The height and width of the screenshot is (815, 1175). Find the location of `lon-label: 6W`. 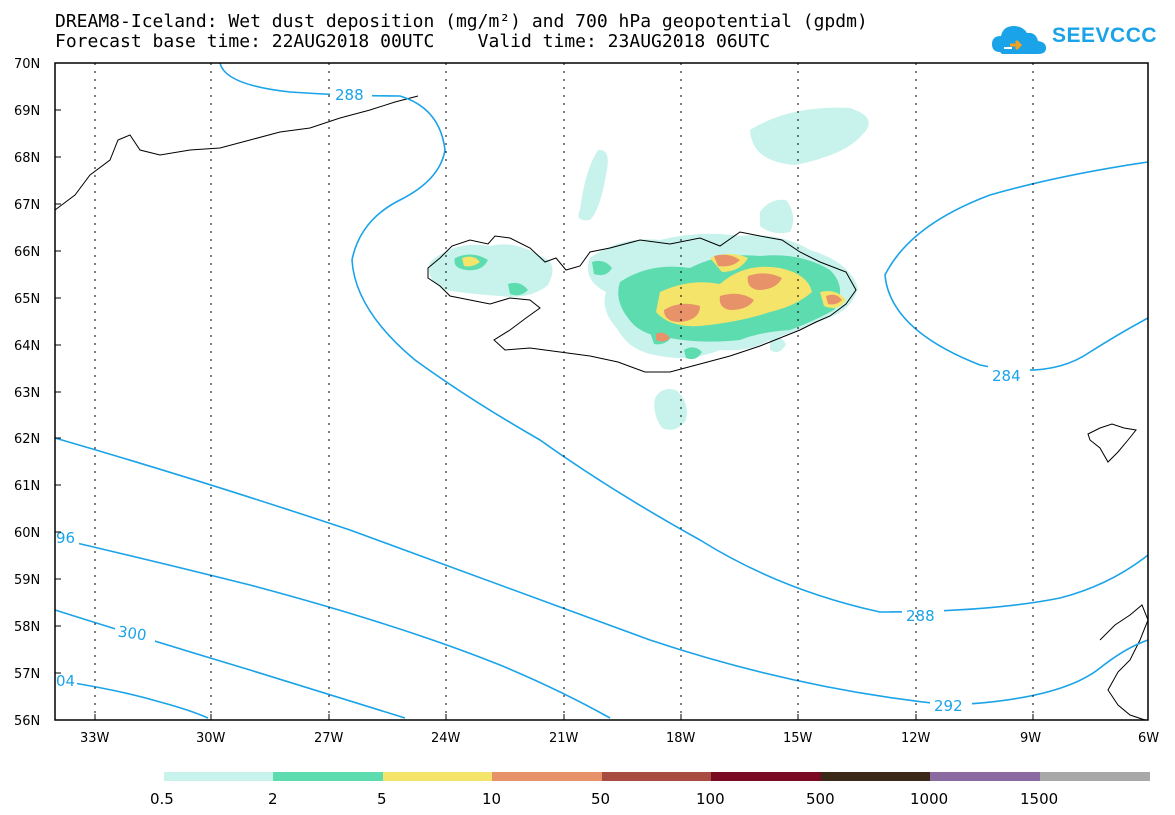

lon-label: 6W is located at coordinates (1148, 738).